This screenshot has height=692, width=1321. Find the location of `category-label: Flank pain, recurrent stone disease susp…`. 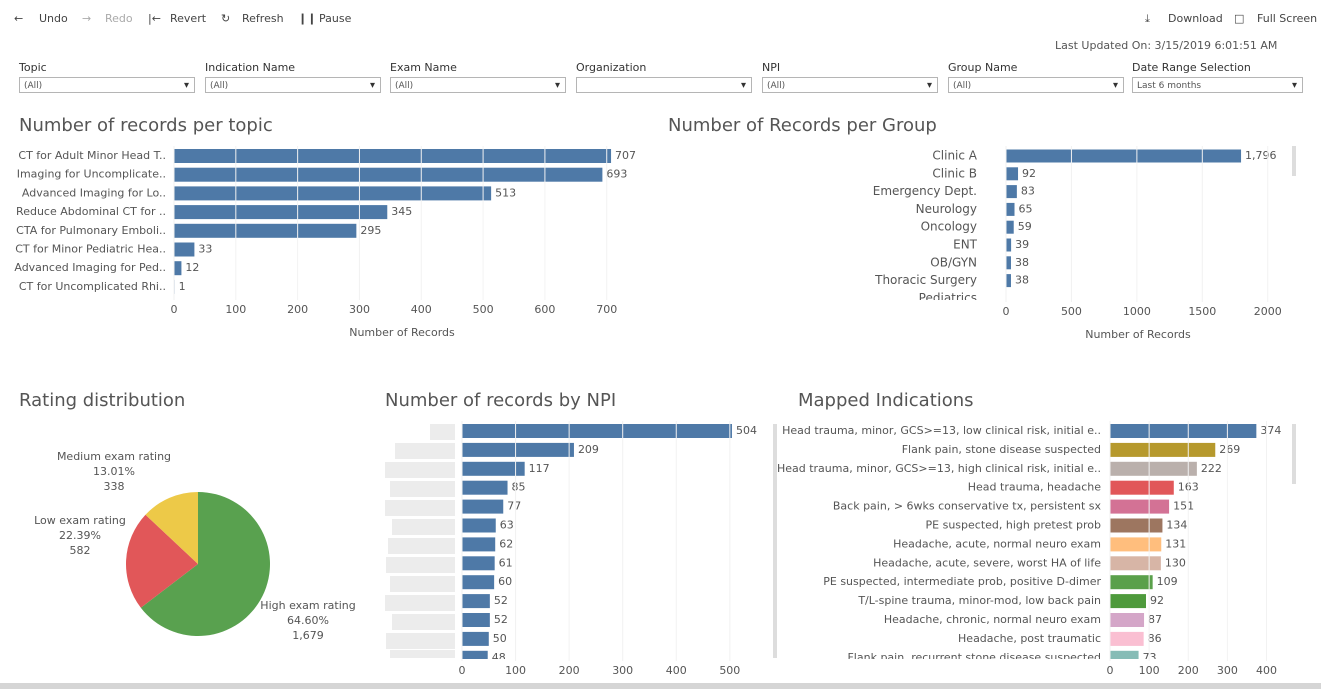

category-label: Flank pain, recurrent stone disease susp… is located at coordinates (974, 657).